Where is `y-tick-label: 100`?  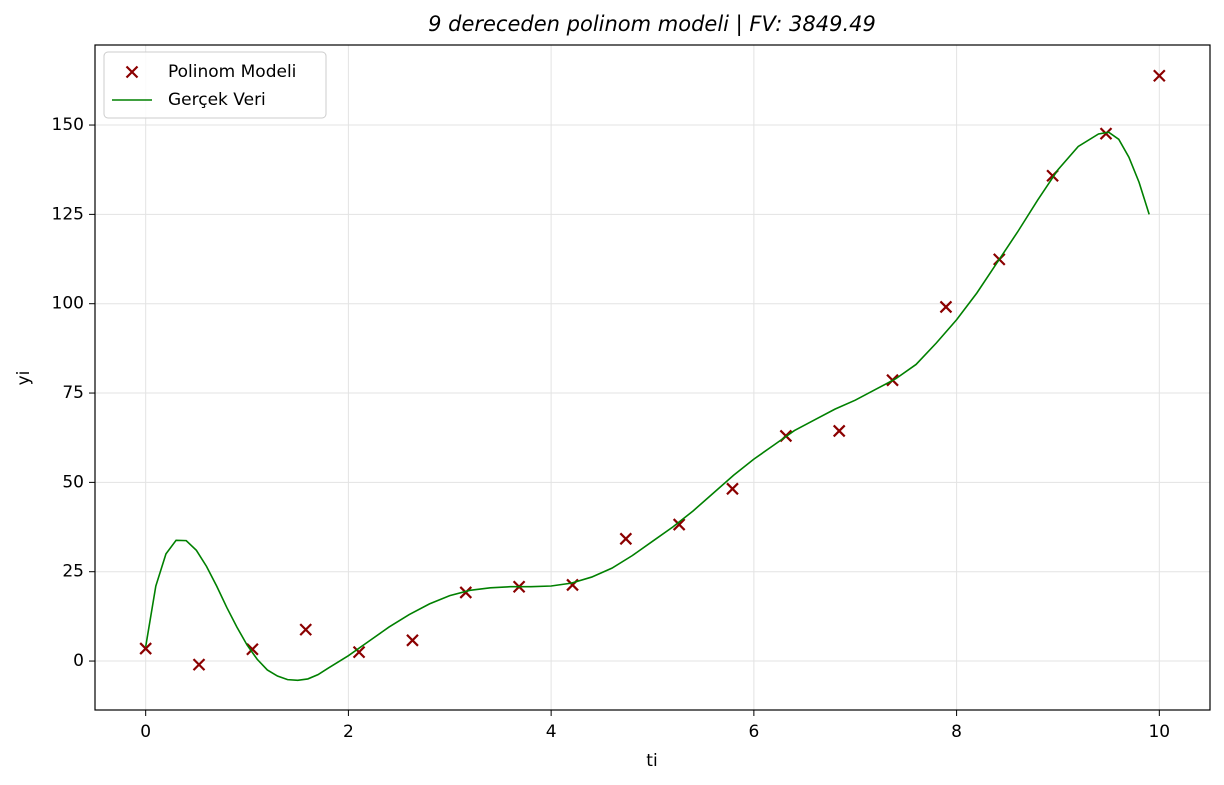
y-tick-label: 100 is located at coordinates (68, 304).